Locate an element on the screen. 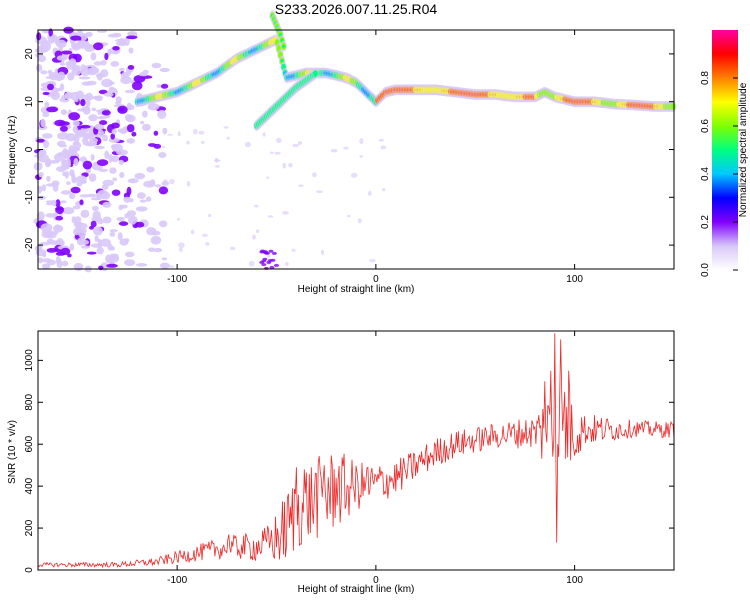 The width and height of the screenshot is (750, 605). spectrogram-y-axis-label: Frequency (Hz) is located at coordinates (12, 150).